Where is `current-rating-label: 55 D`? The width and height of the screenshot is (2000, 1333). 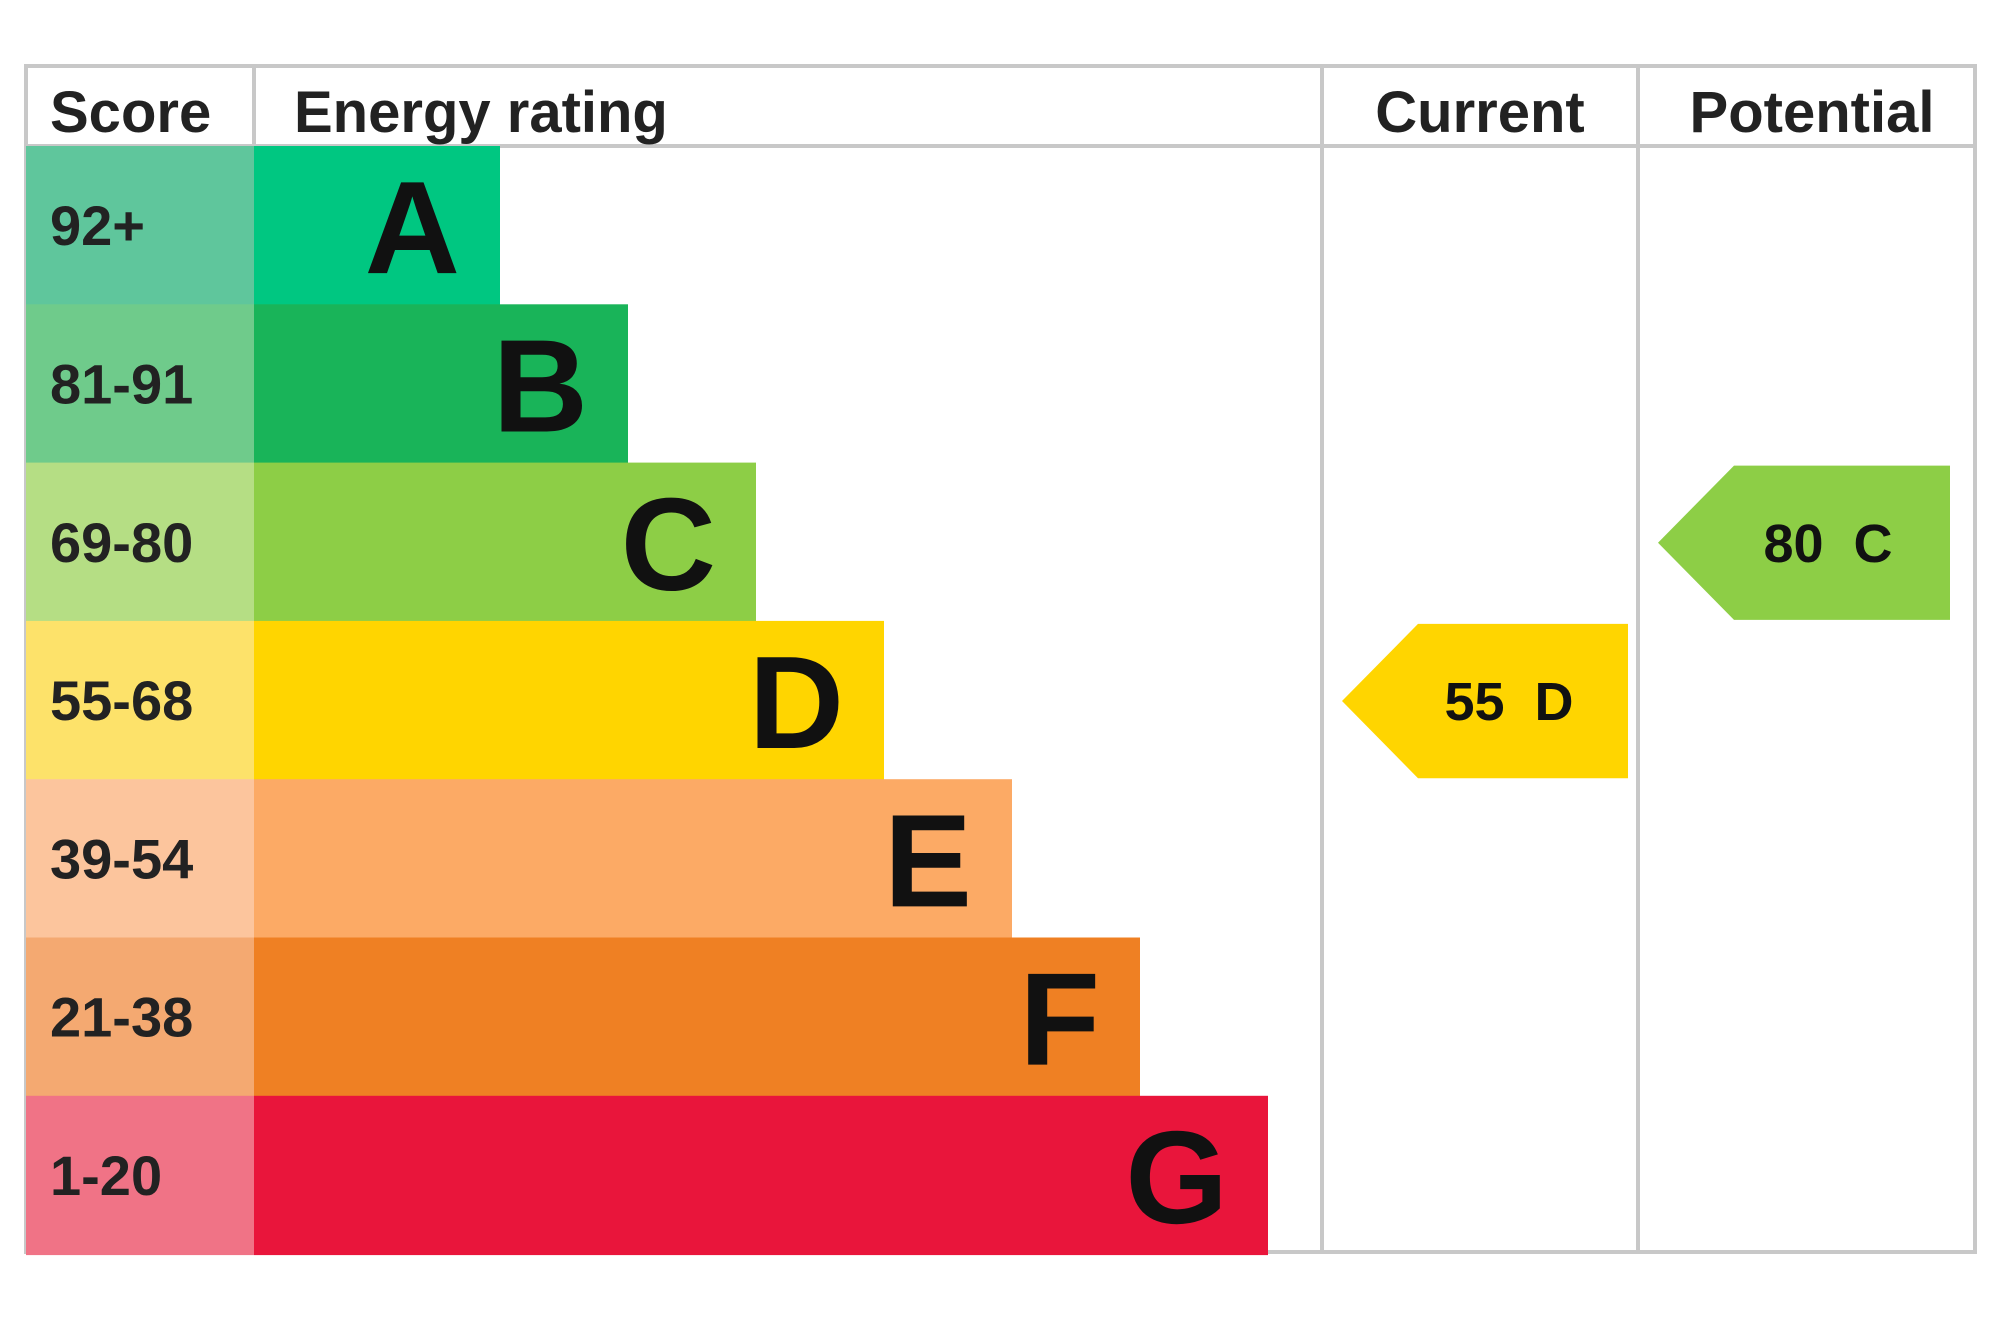 current-rating-label: 55 D is located at coordinates (1508, 702).